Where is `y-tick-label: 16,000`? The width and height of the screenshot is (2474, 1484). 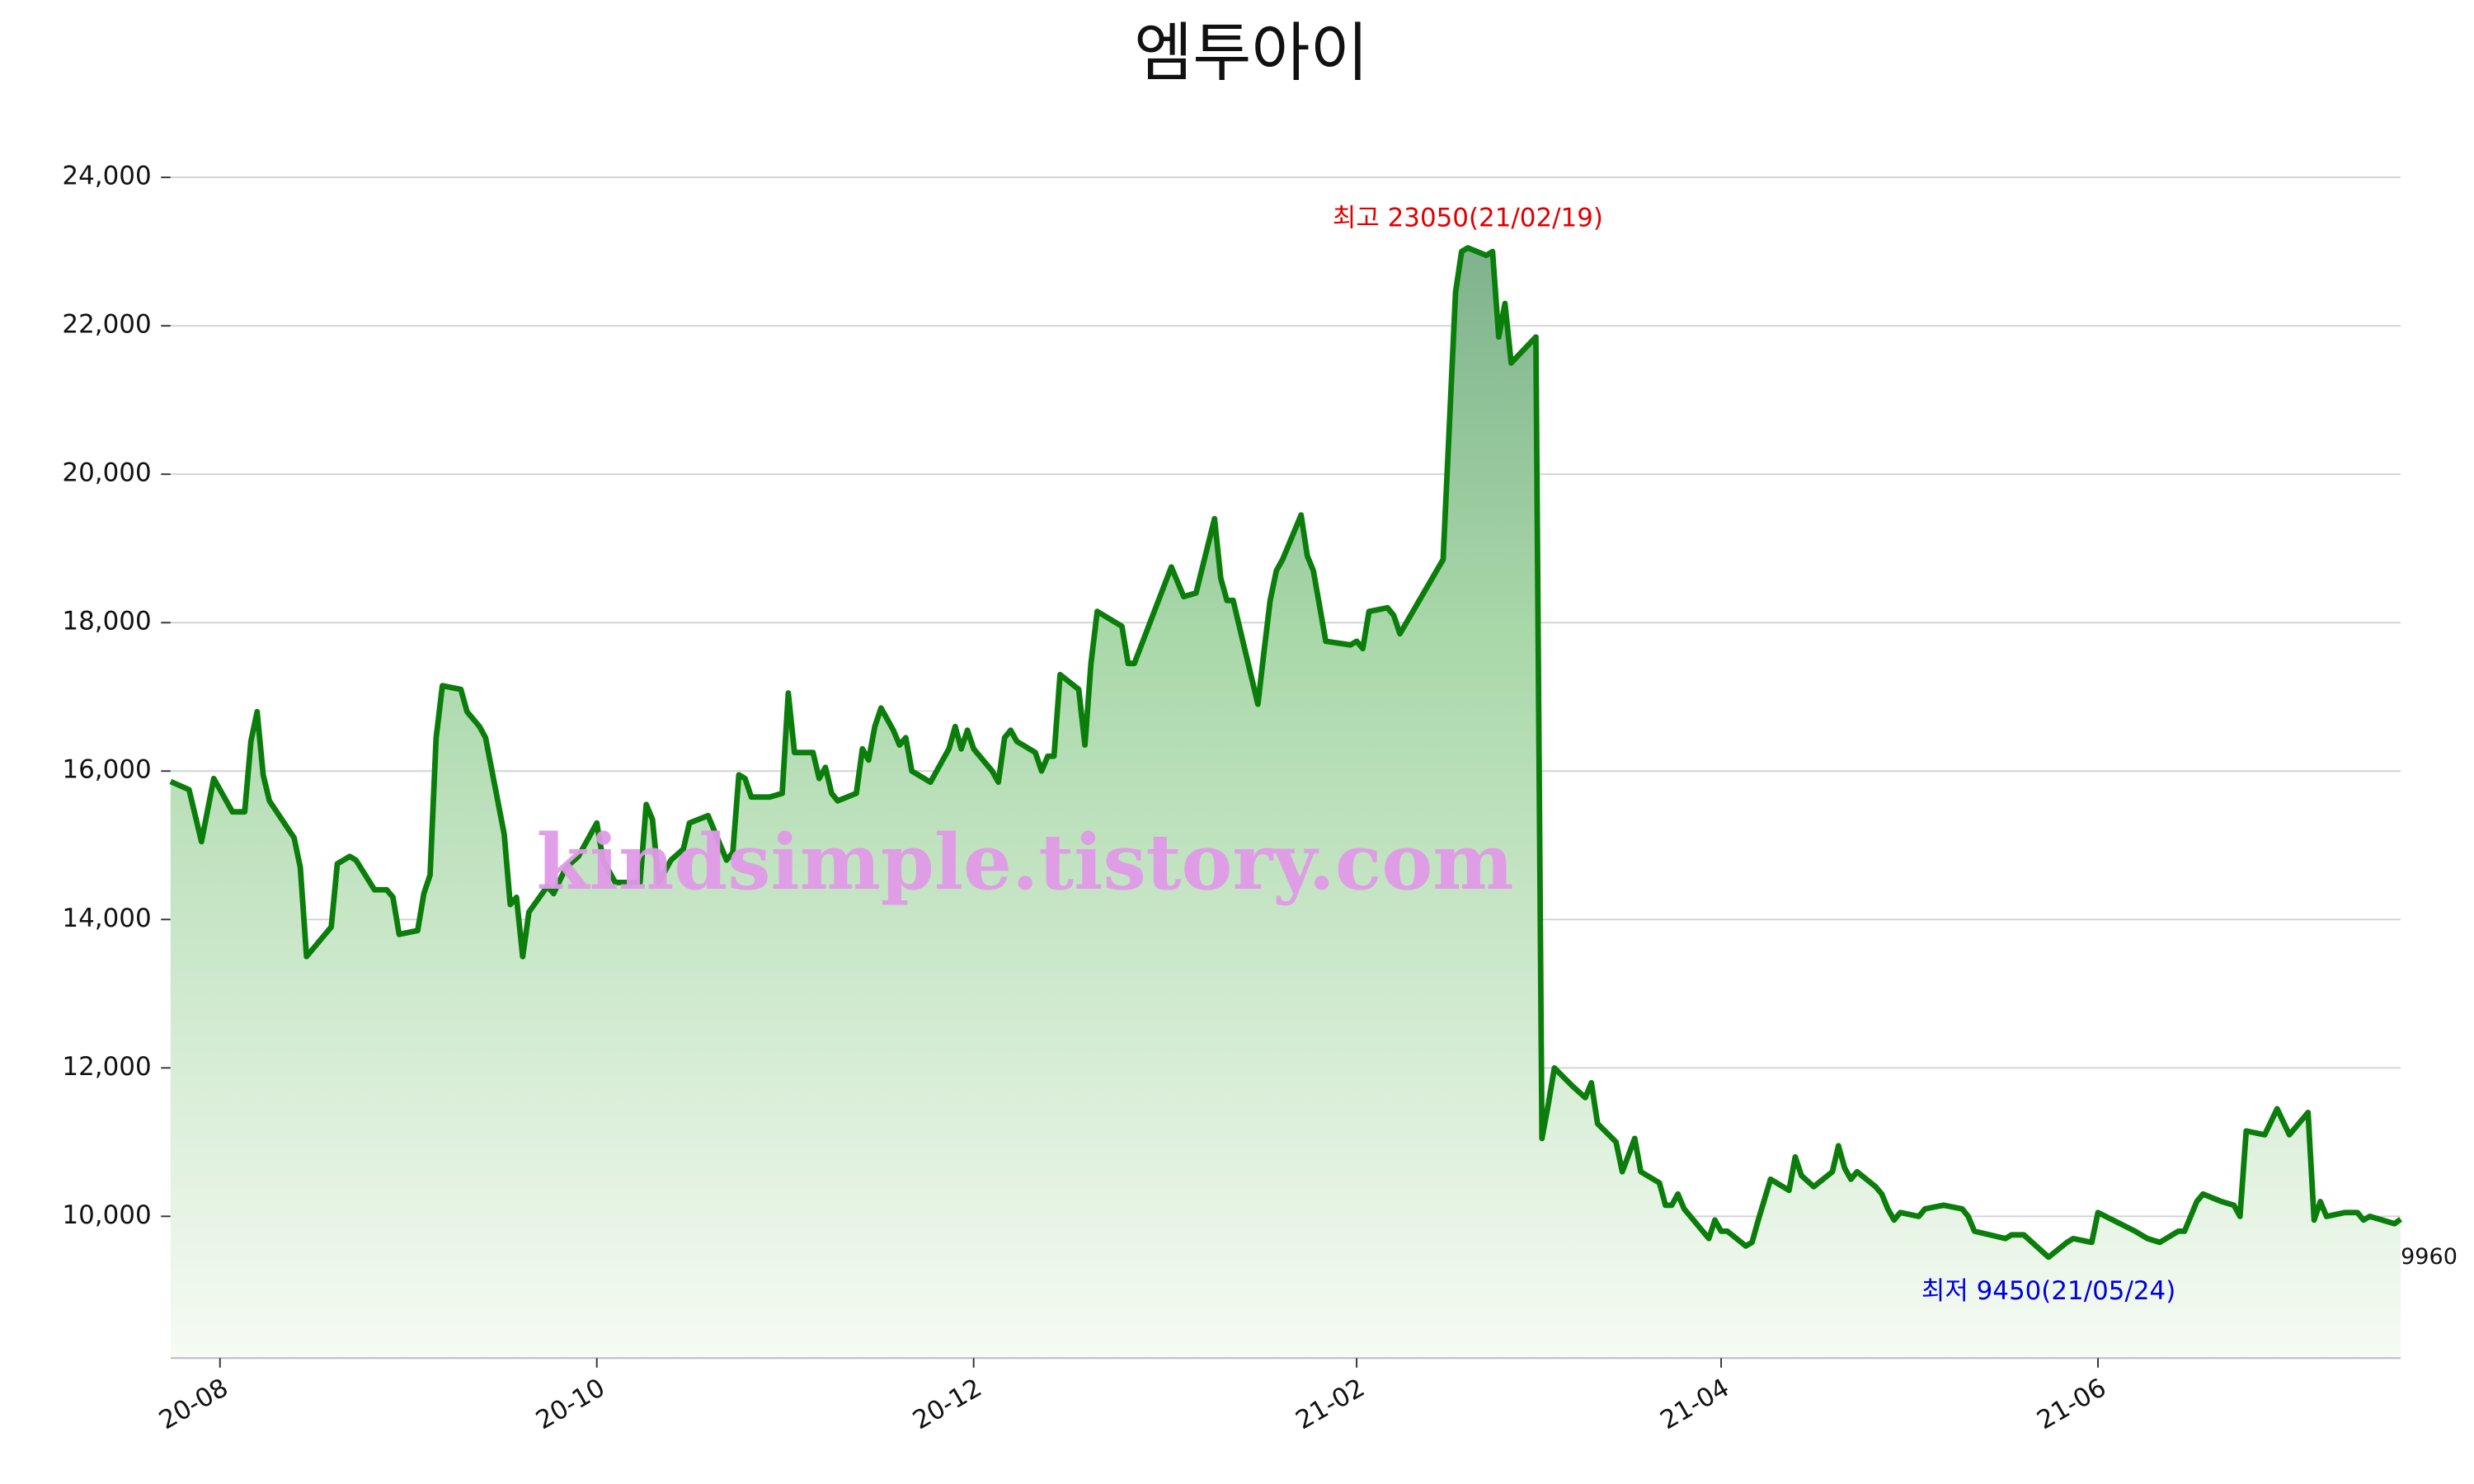 y-tick-label: 16,000 is located at coordinates (106, 770).